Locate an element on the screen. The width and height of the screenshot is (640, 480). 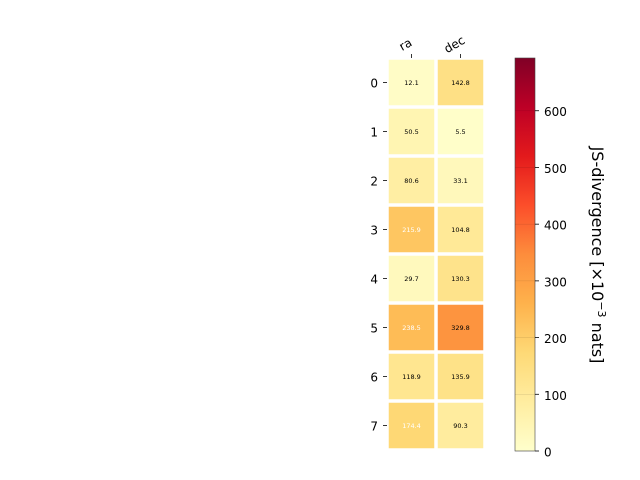
heatmap-cell-2-dec is located at coordinates (460, 180).